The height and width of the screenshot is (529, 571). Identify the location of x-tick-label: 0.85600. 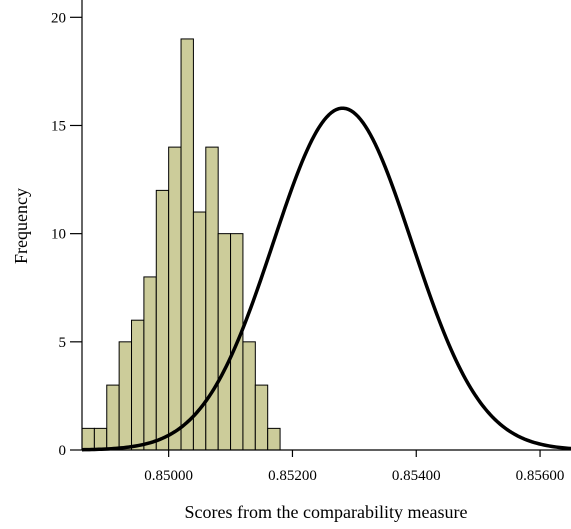
(540, 476).